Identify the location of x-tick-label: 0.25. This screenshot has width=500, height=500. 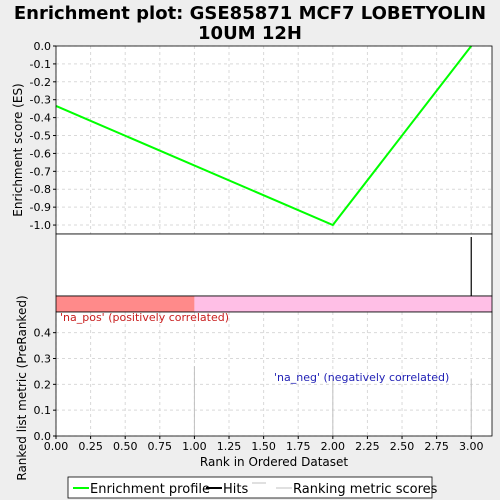
(90, 446).